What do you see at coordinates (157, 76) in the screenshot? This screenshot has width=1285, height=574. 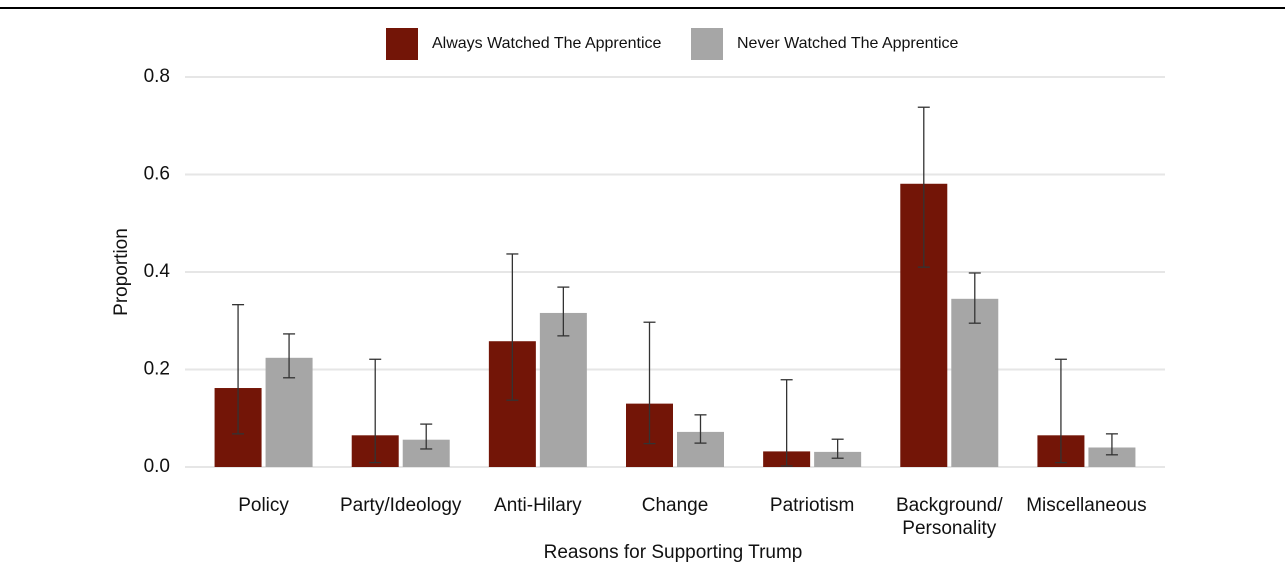 I see `y-tick-label: 0.8` at bounding box center [157, 76].